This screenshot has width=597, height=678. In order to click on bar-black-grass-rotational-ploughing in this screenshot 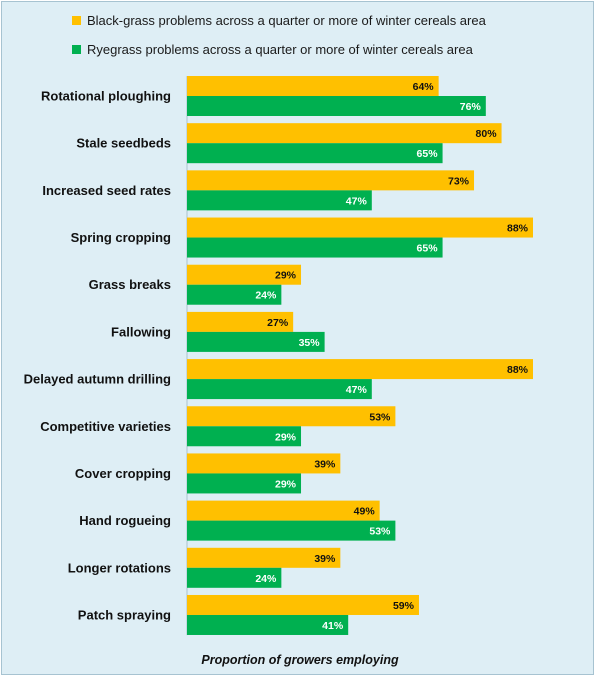, I will do `click(313, 86)`.